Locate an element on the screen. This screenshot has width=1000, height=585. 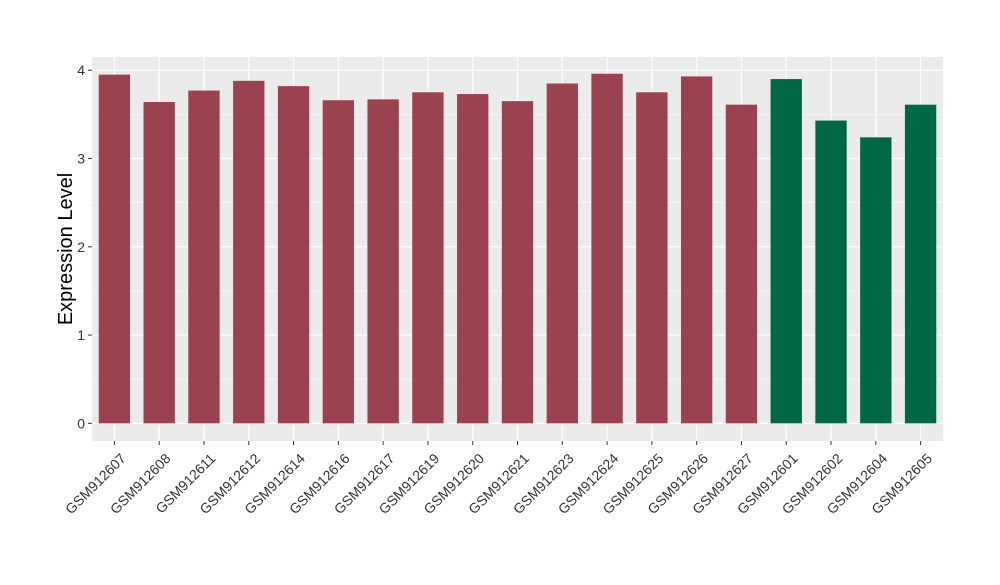
bar-GSM912601 is located at coordinates (786, 251).